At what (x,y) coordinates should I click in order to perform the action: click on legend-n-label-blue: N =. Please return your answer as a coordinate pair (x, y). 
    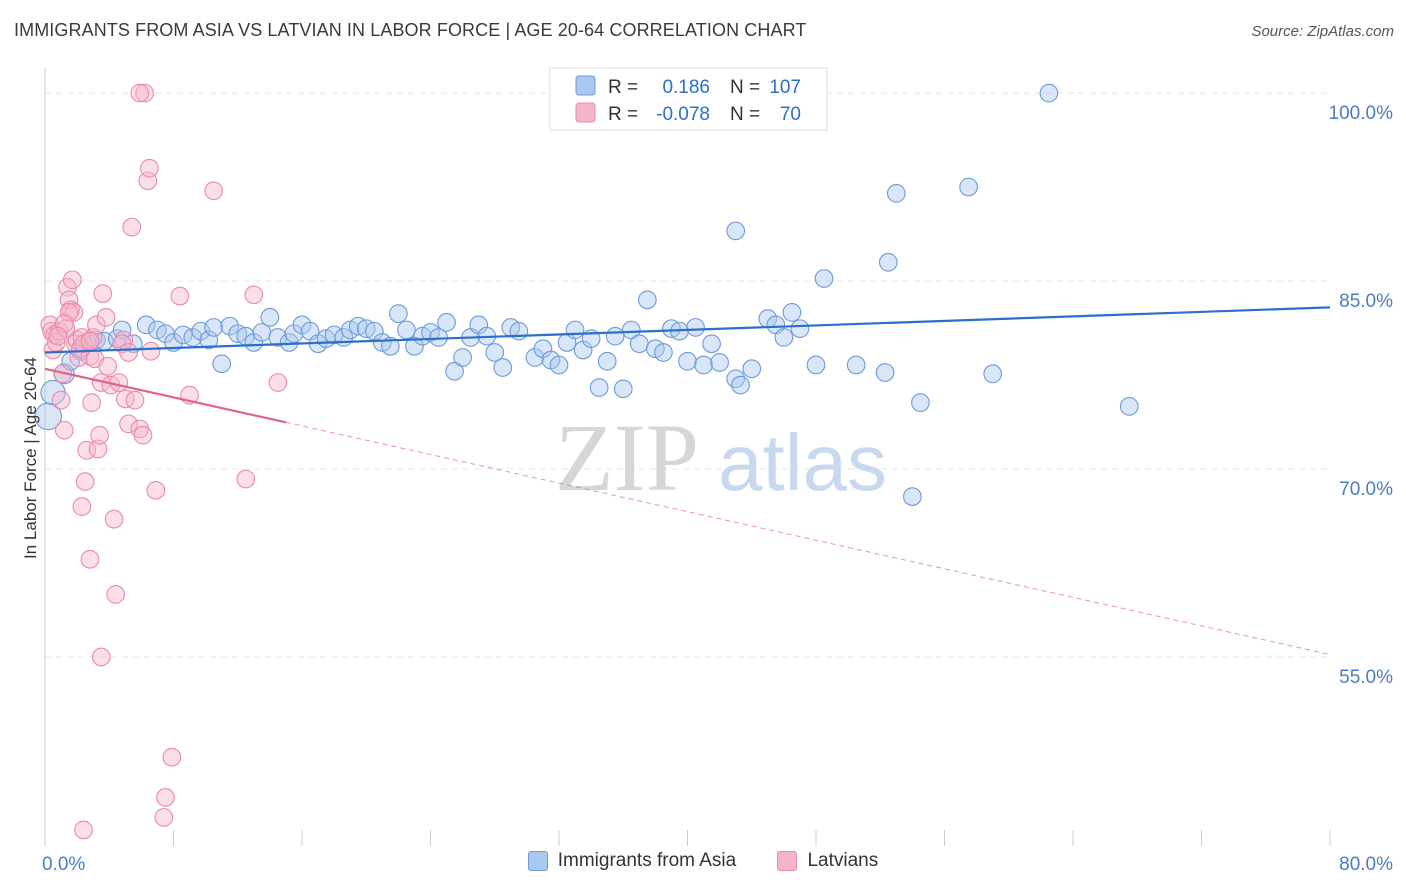
    Looking at the image, I should click on (745, 87).